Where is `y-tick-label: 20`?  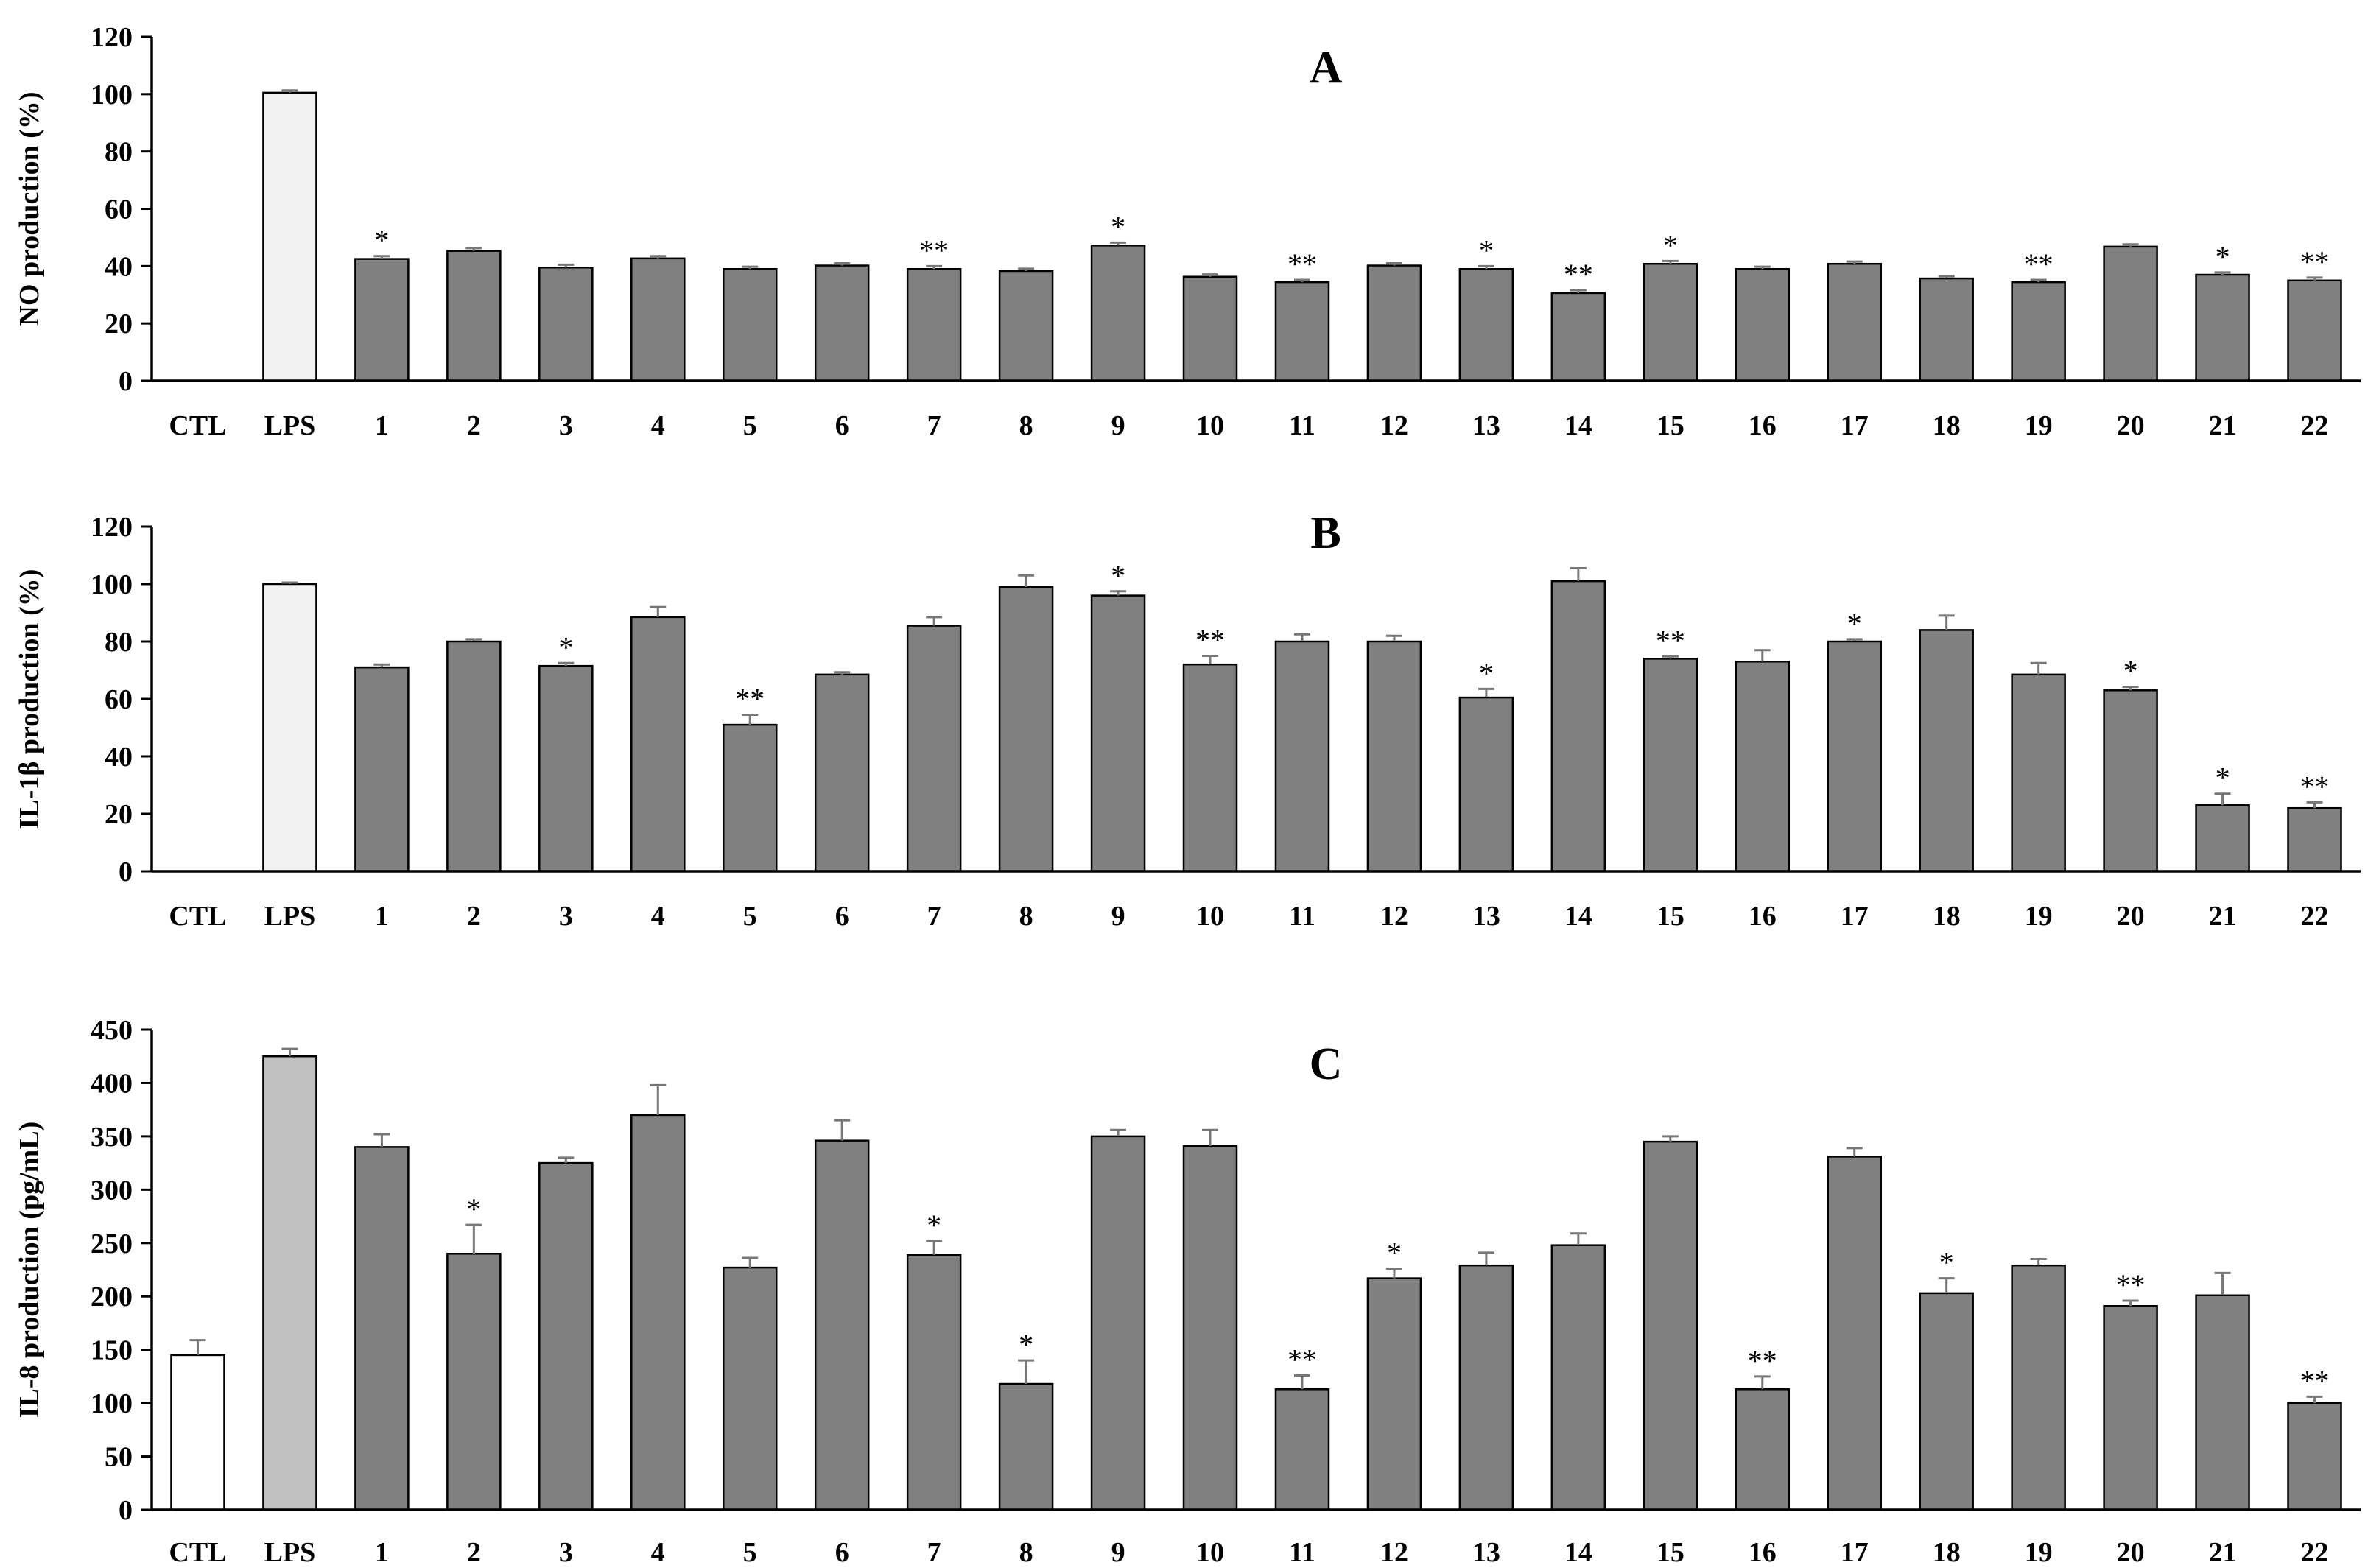
y-tick-label: 20 is located at coordinates (119, 814).